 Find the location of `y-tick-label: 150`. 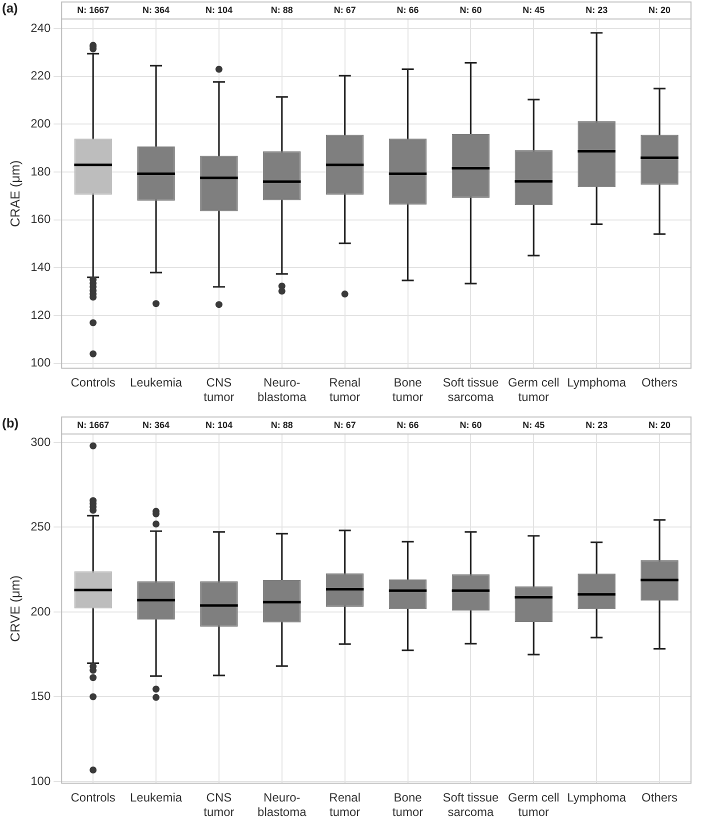

y-tick-label: 150 is located at coordinates (40, 696).